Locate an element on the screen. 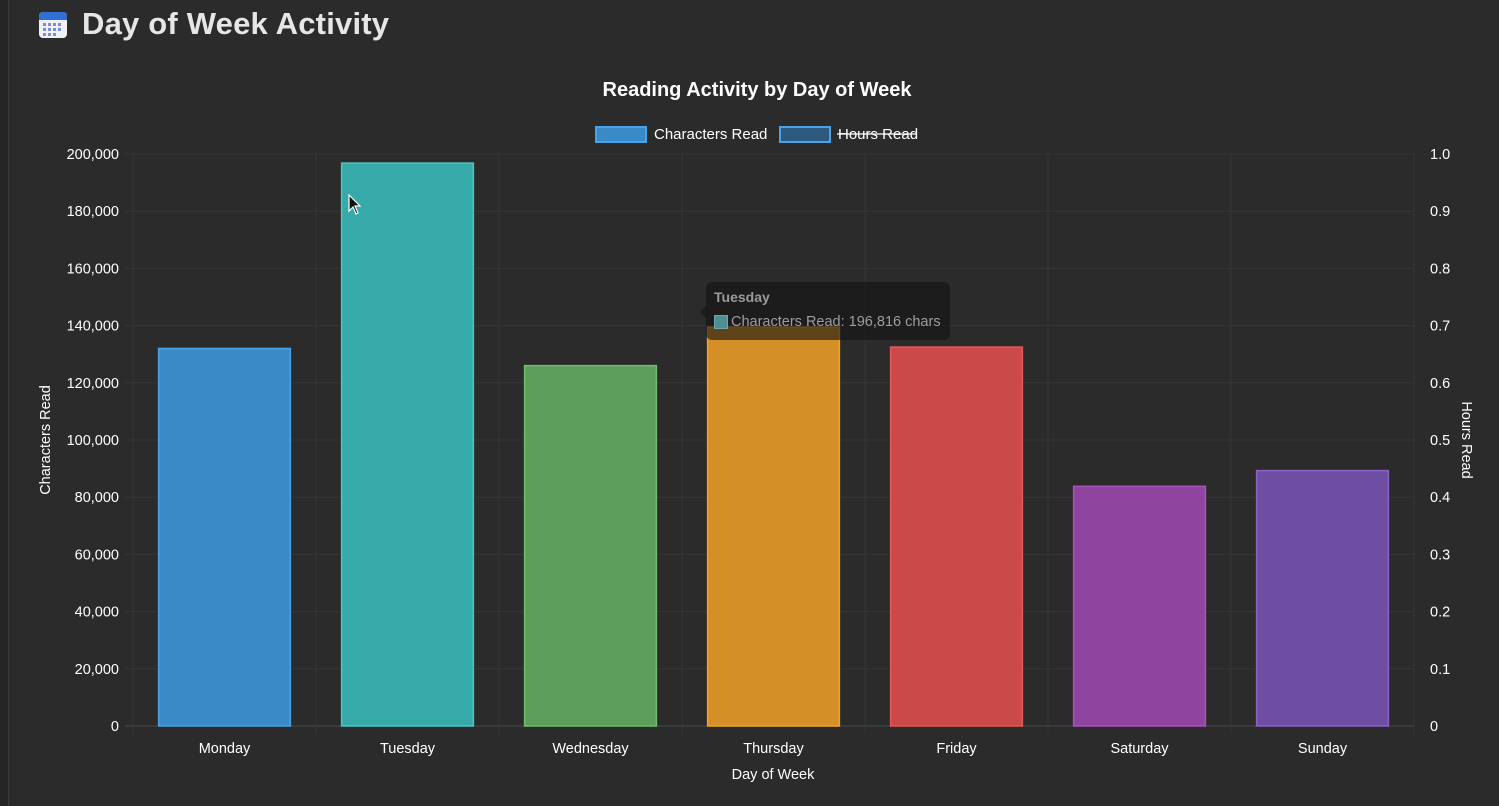  x-tick-label: Tuesday is located at coordinates (408, 749).